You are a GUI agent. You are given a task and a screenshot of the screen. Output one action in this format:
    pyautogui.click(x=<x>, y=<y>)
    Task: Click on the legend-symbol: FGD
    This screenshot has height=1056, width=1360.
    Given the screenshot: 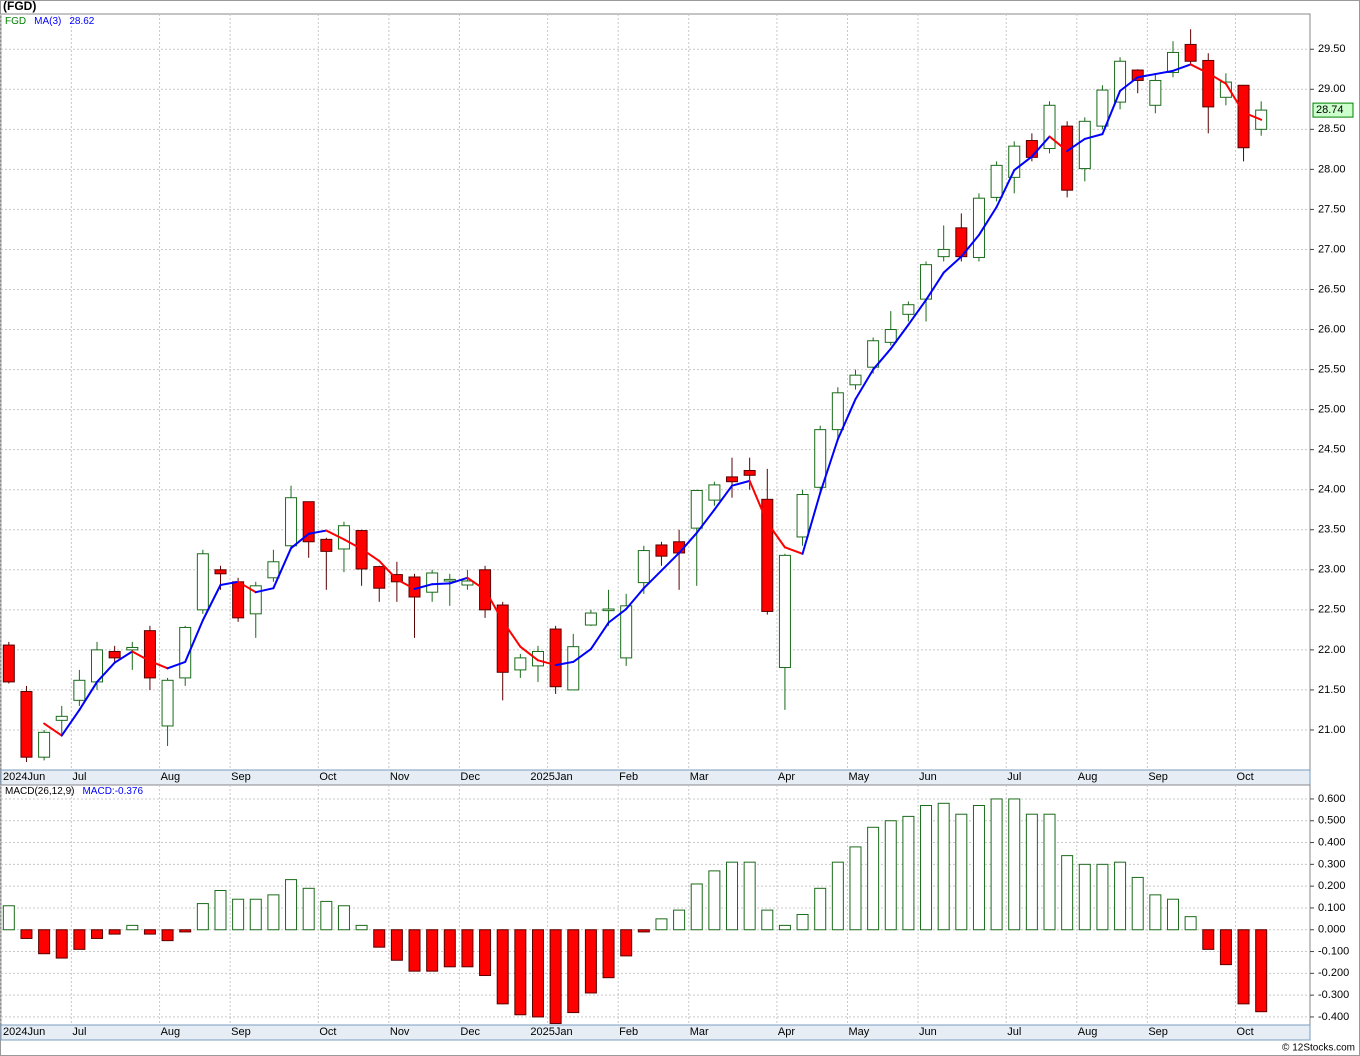 What is the action you would take?
    pyautogui.click(x=15, y=21)
    